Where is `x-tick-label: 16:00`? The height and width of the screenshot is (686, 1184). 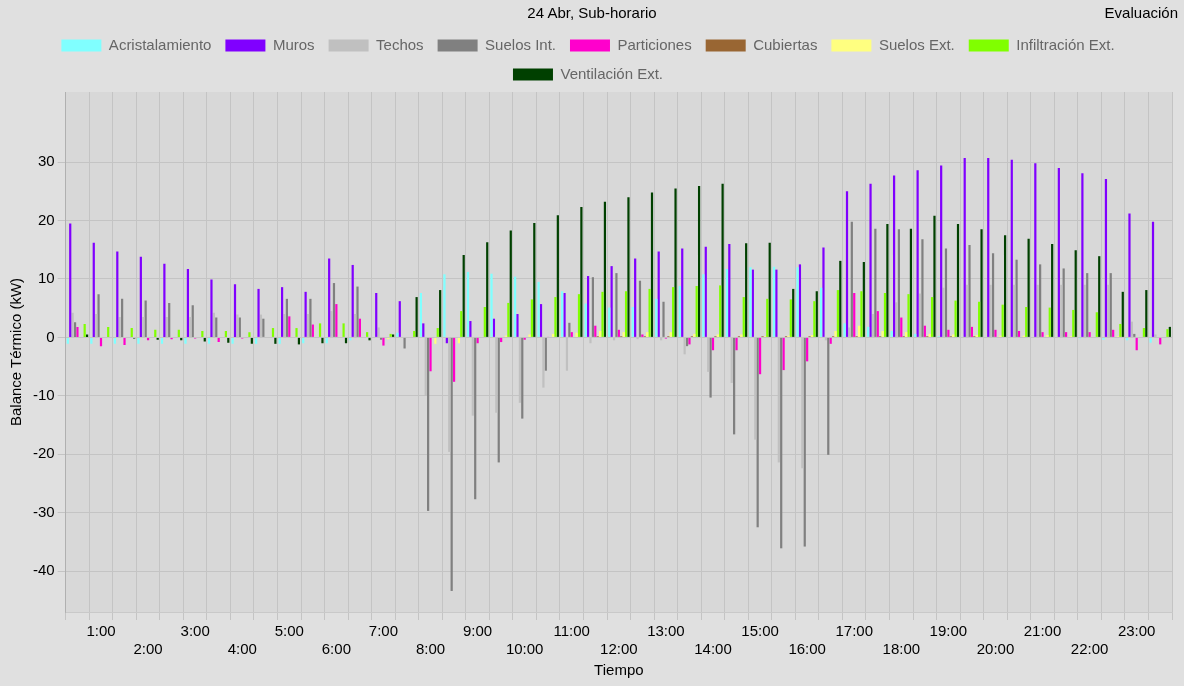
x-tick-label: 16:00 is located at coordinates (807, 649).